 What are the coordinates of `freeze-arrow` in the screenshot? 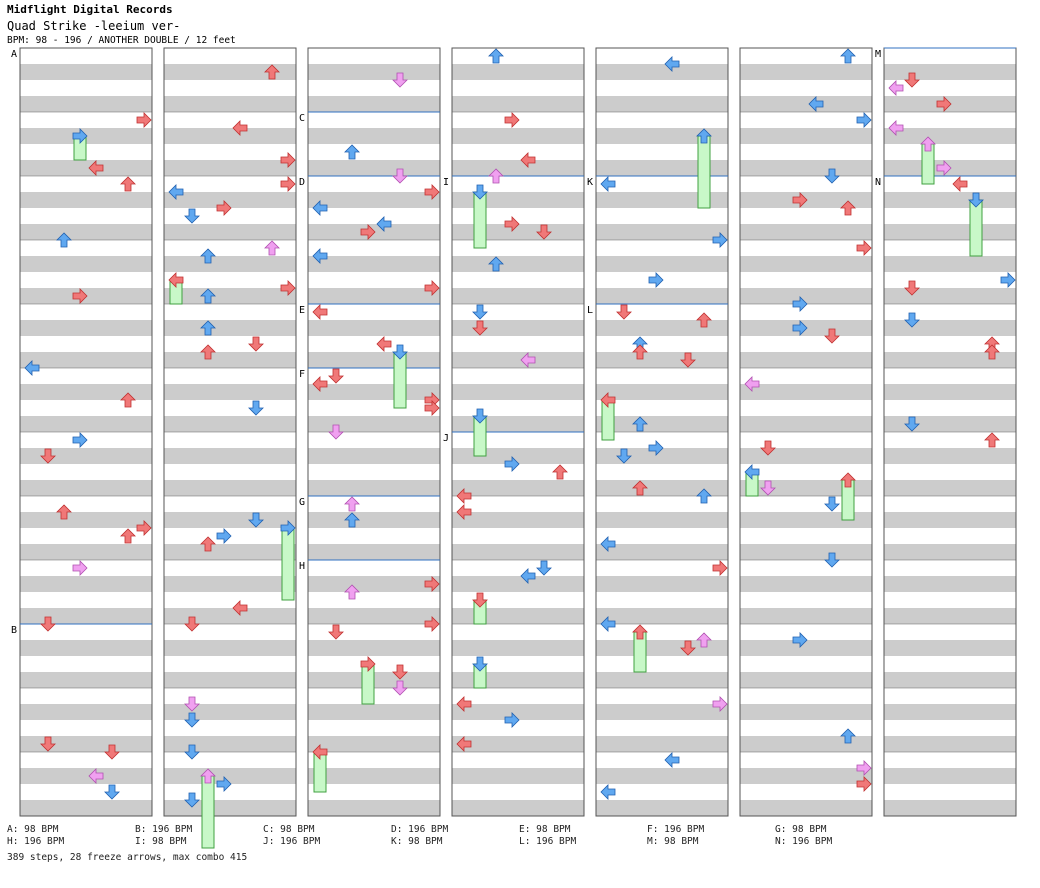 It's located at (208, 812).